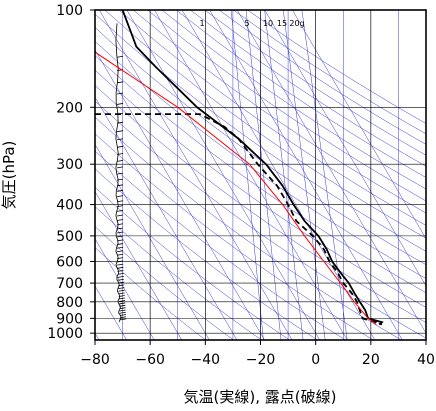 The height and width of the screenshot is (411, 436). I want to click on x-tick-label: 40, so click(426, 360).